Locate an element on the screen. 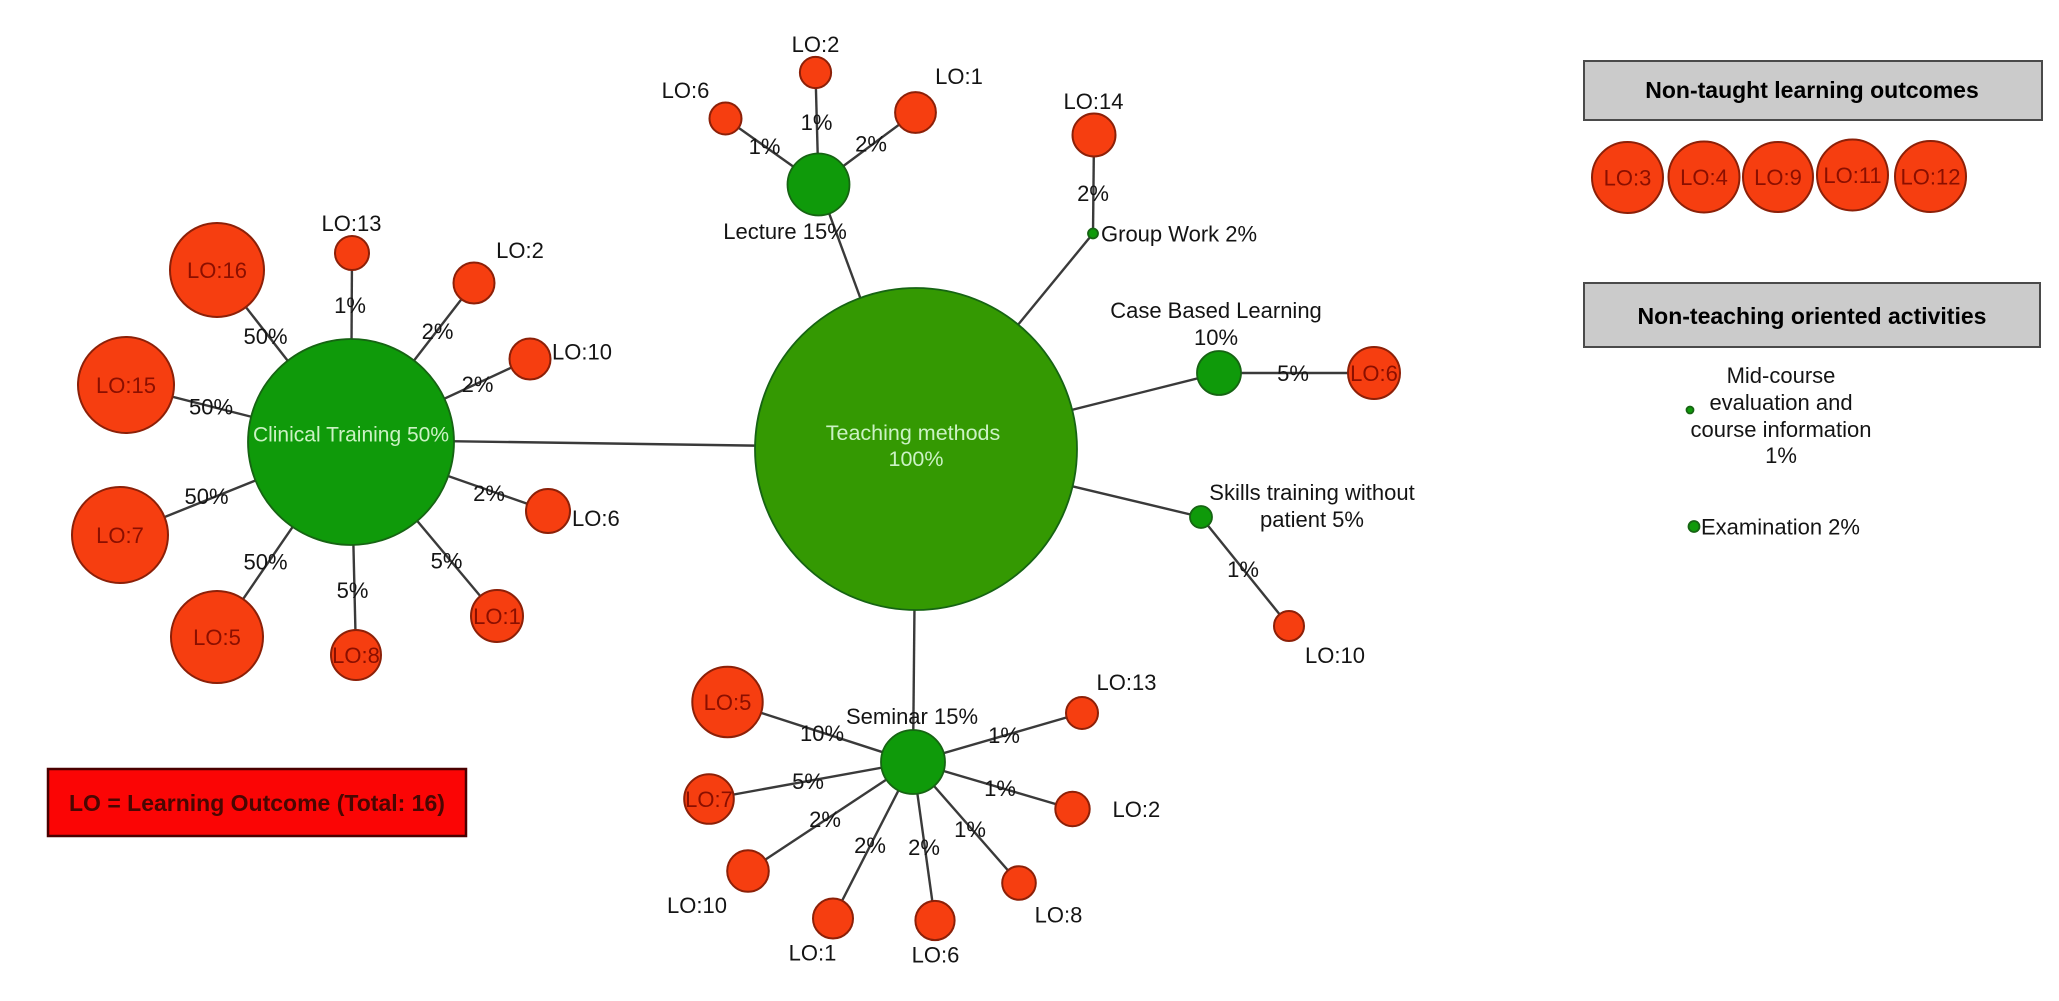  svg-text: LO:15 is located at coordinates (126, 385).